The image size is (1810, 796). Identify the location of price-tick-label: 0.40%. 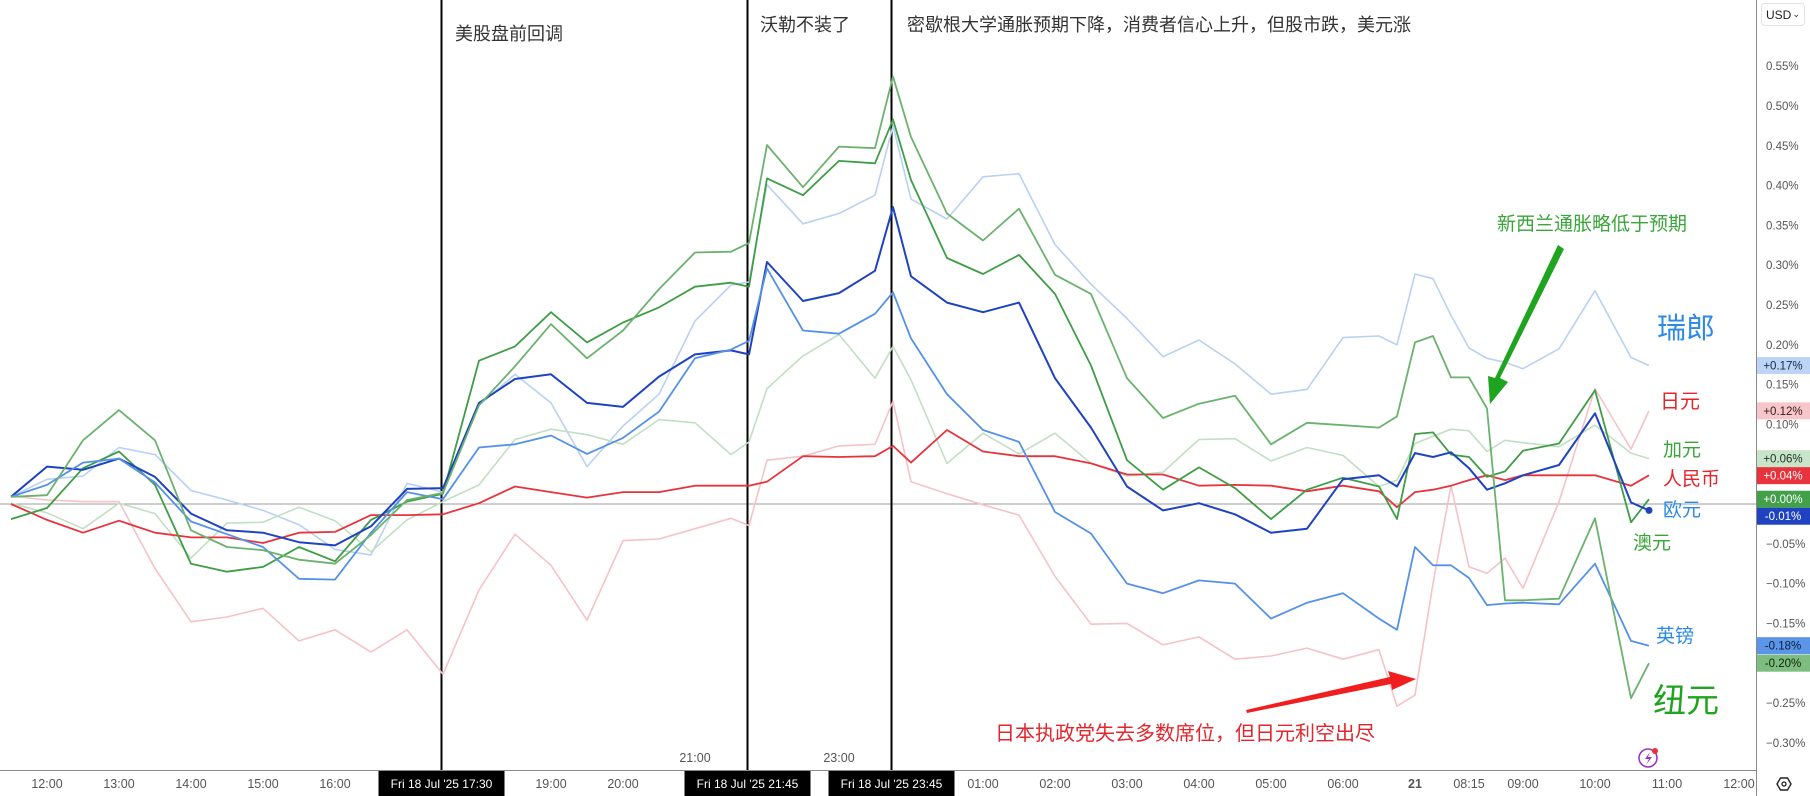
(1782, 187).